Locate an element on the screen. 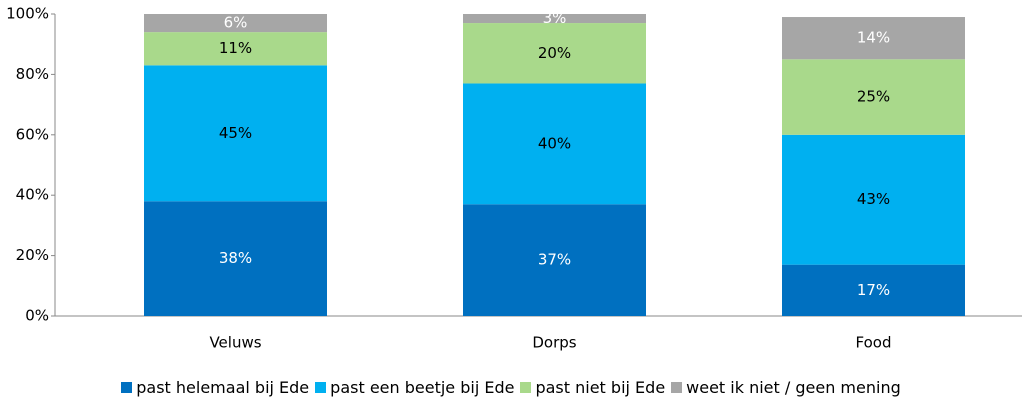  data-label: 25% is located at coordinates (873, 97).